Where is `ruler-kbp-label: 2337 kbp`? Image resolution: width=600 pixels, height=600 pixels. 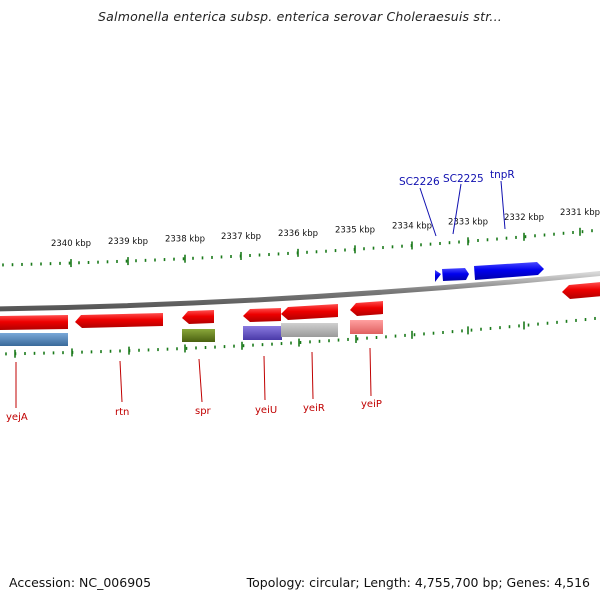
ruler-kbp-label: 2337 kbp is located at coordinates (241, 237).